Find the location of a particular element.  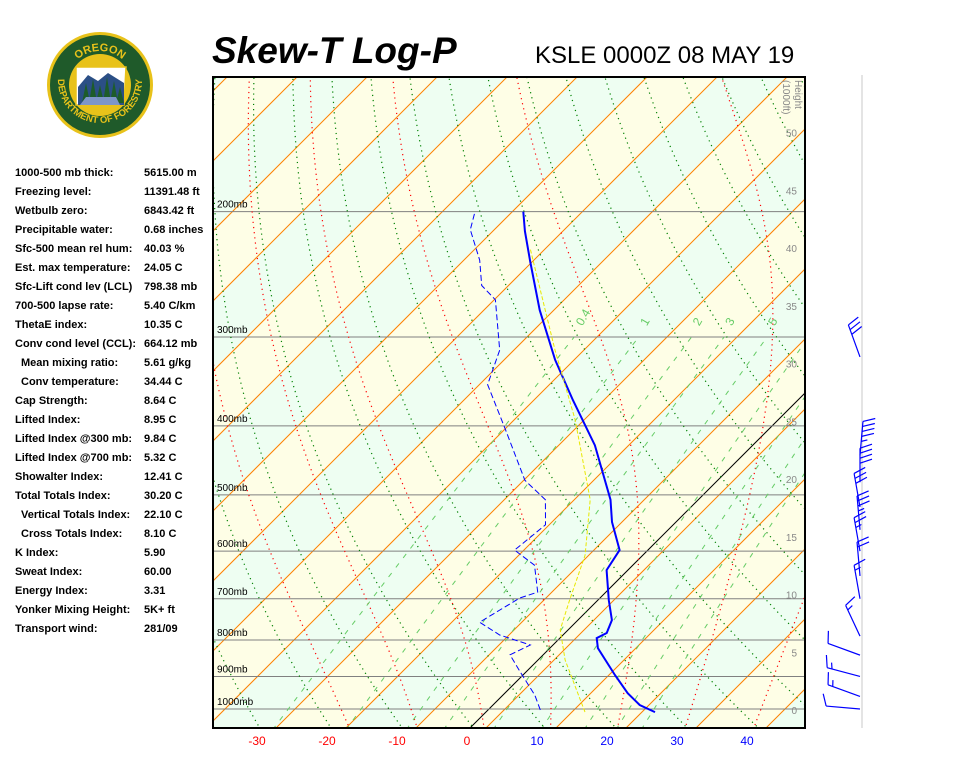

stat-label: K Index: is located at coordinates (37, 553).